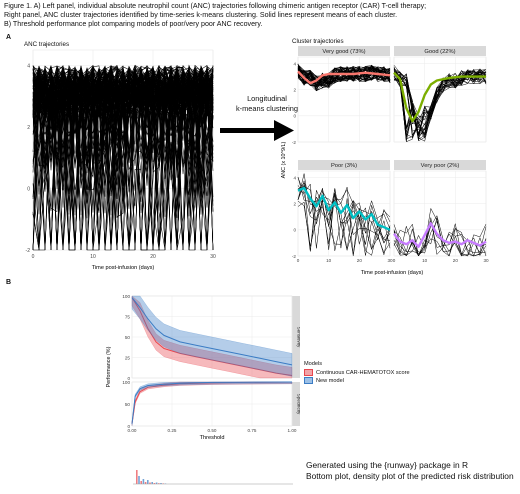 The height and width of the screenshot is (494, 520). I want to click on legend-item-hematotox: Continuous CAR-HEMATOTOX score, so click(357, 372).